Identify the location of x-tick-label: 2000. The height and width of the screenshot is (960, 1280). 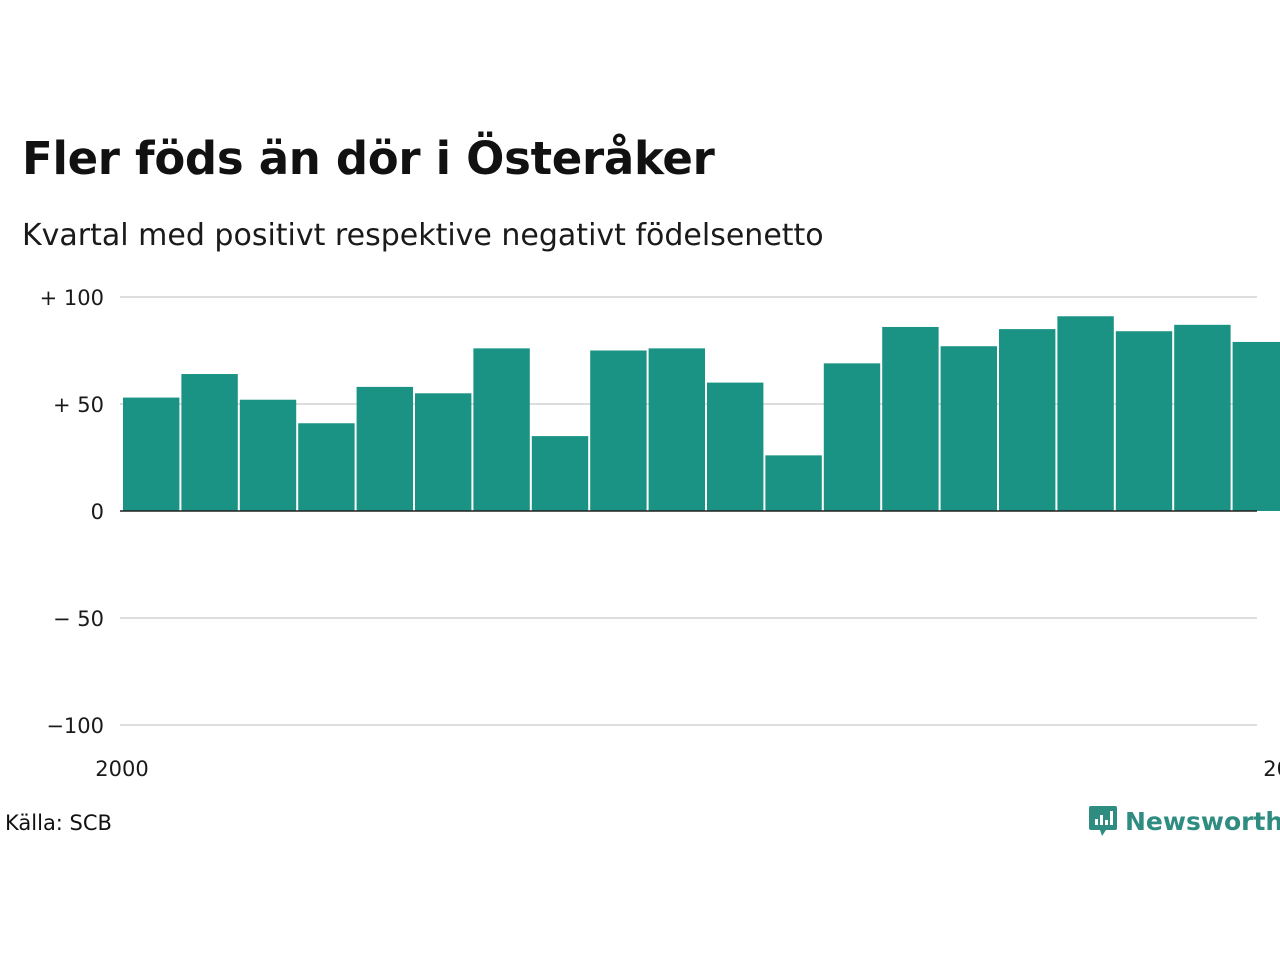
(121, 769).